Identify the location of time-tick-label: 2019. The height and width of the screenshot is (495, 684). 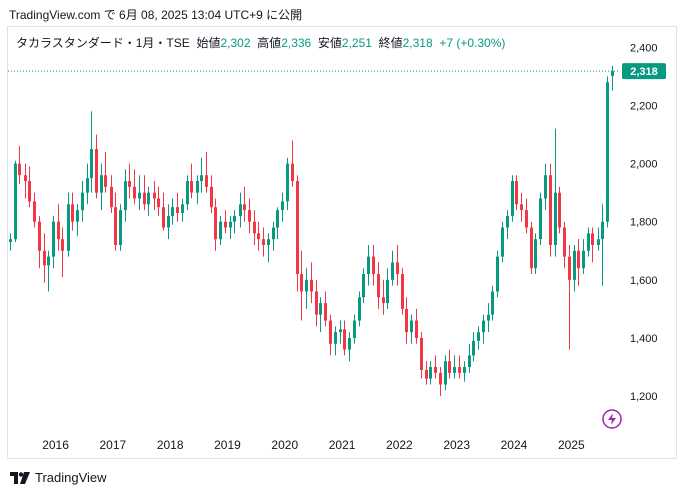
(227, 445).